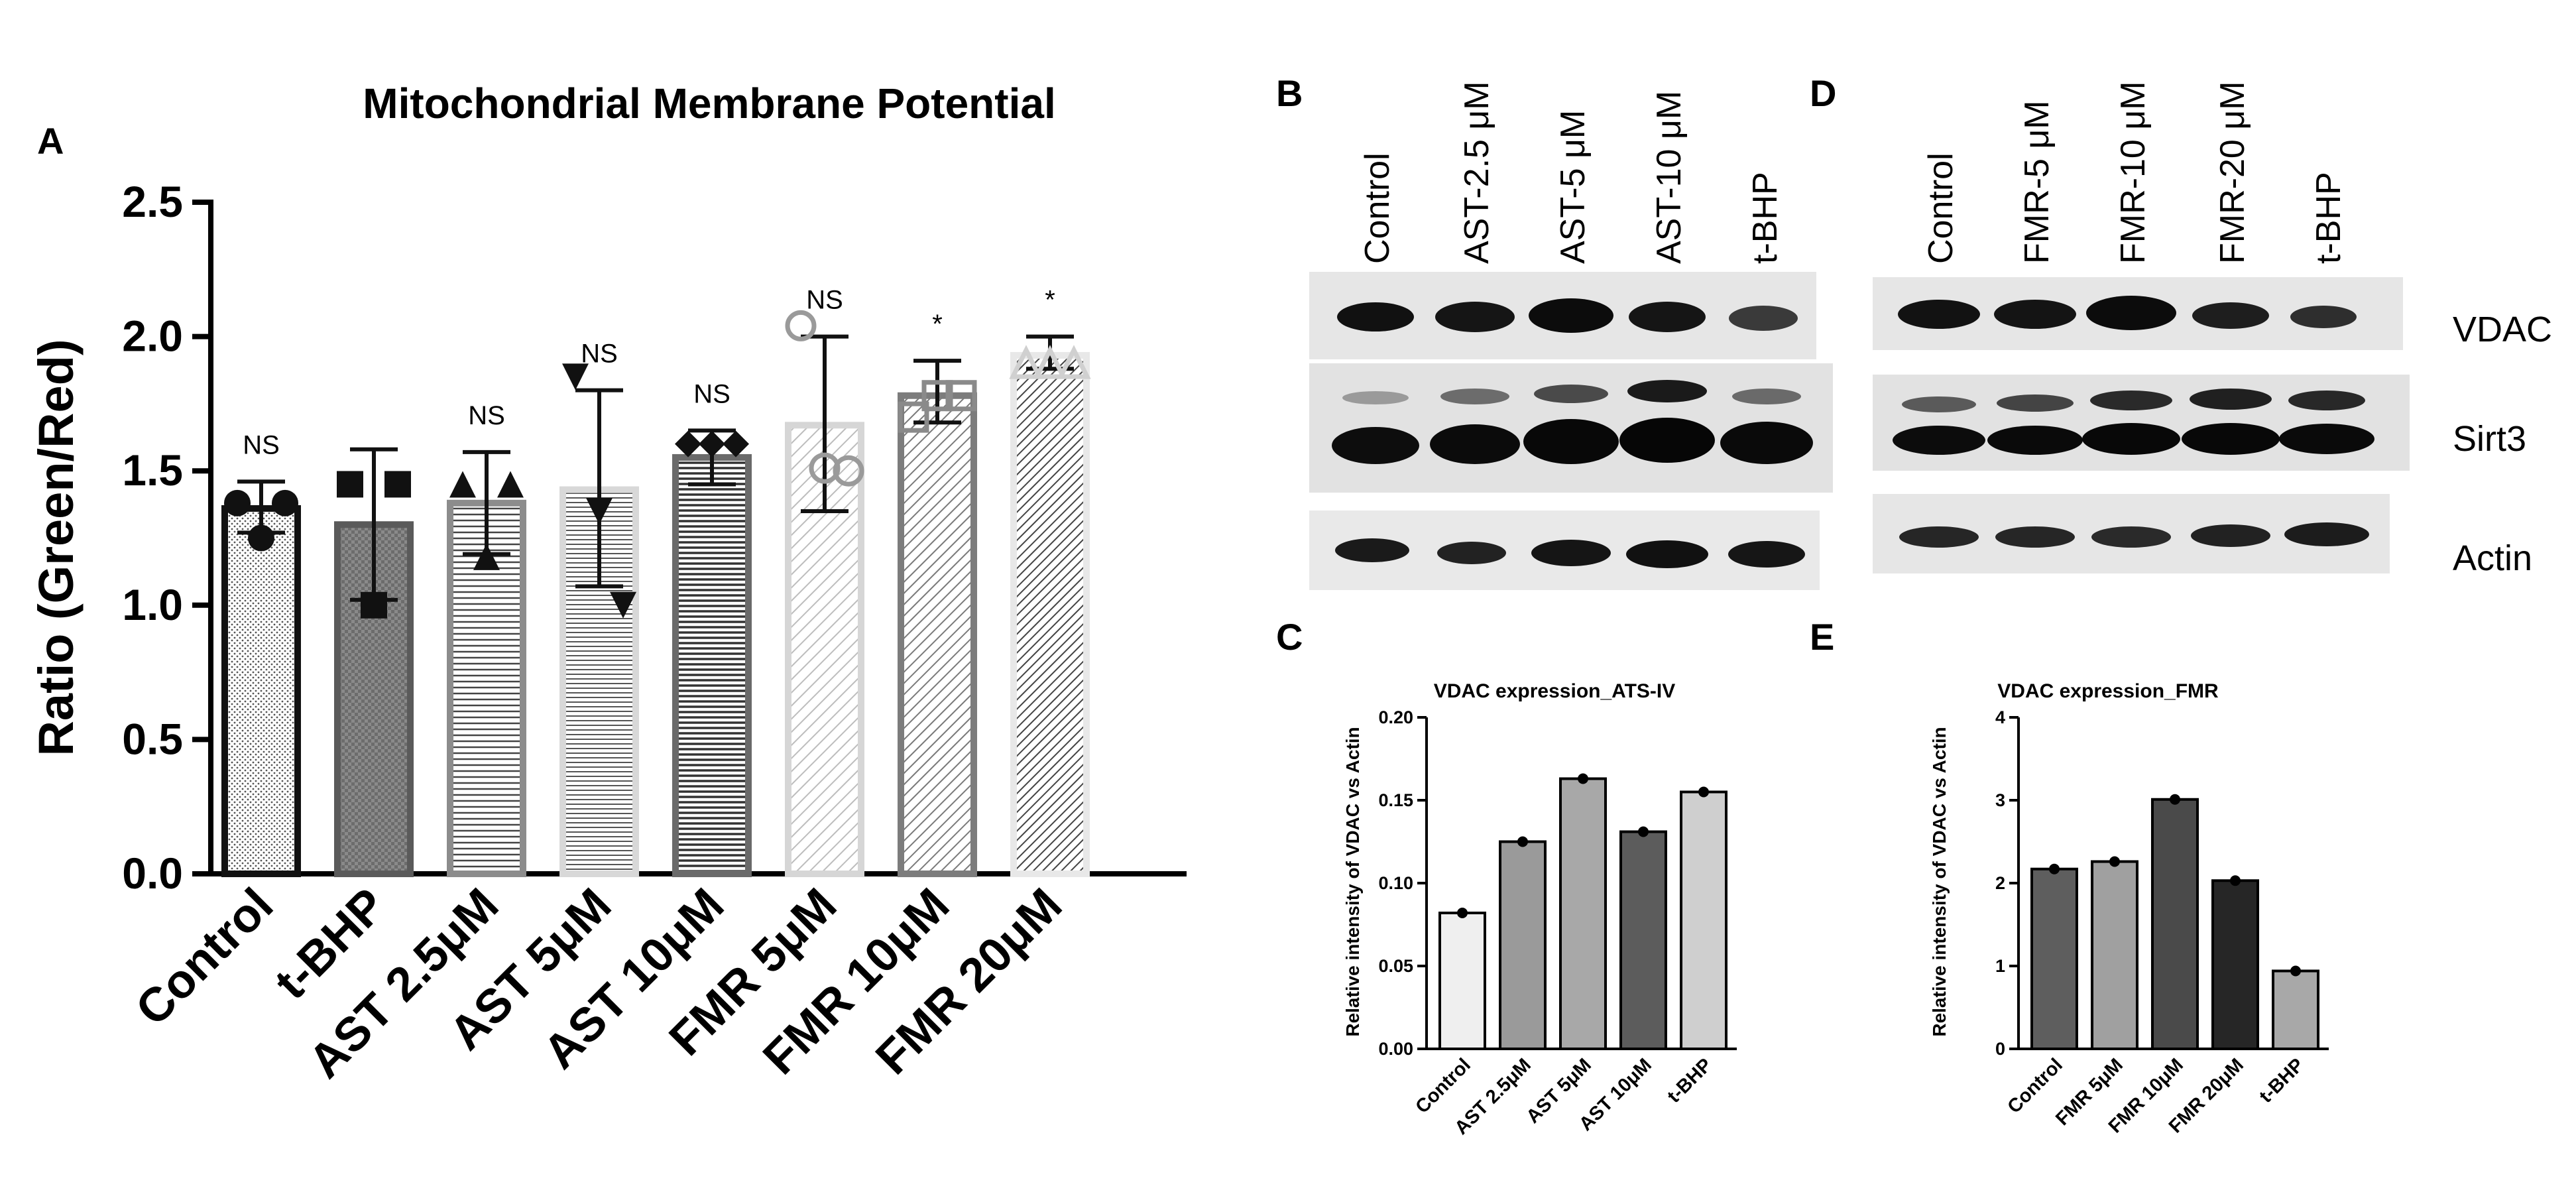 The width and height of the screenshot is (2576, 1204). I want to click on chart-e-category-label: t-BHP, so click(2282, 1081).